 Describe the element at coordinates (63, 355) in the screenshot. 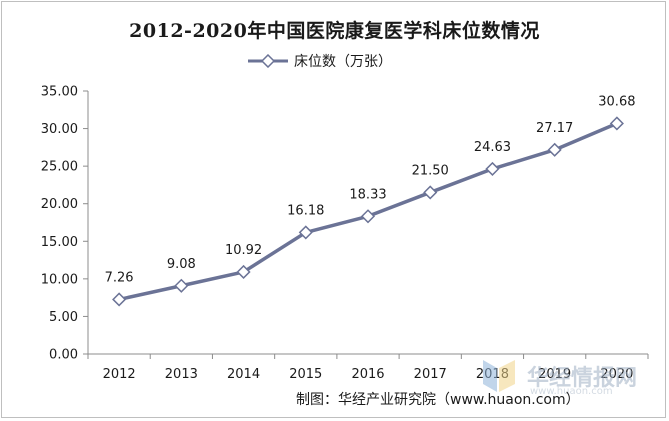

I see `y-tick-label: 0.00` at that location.